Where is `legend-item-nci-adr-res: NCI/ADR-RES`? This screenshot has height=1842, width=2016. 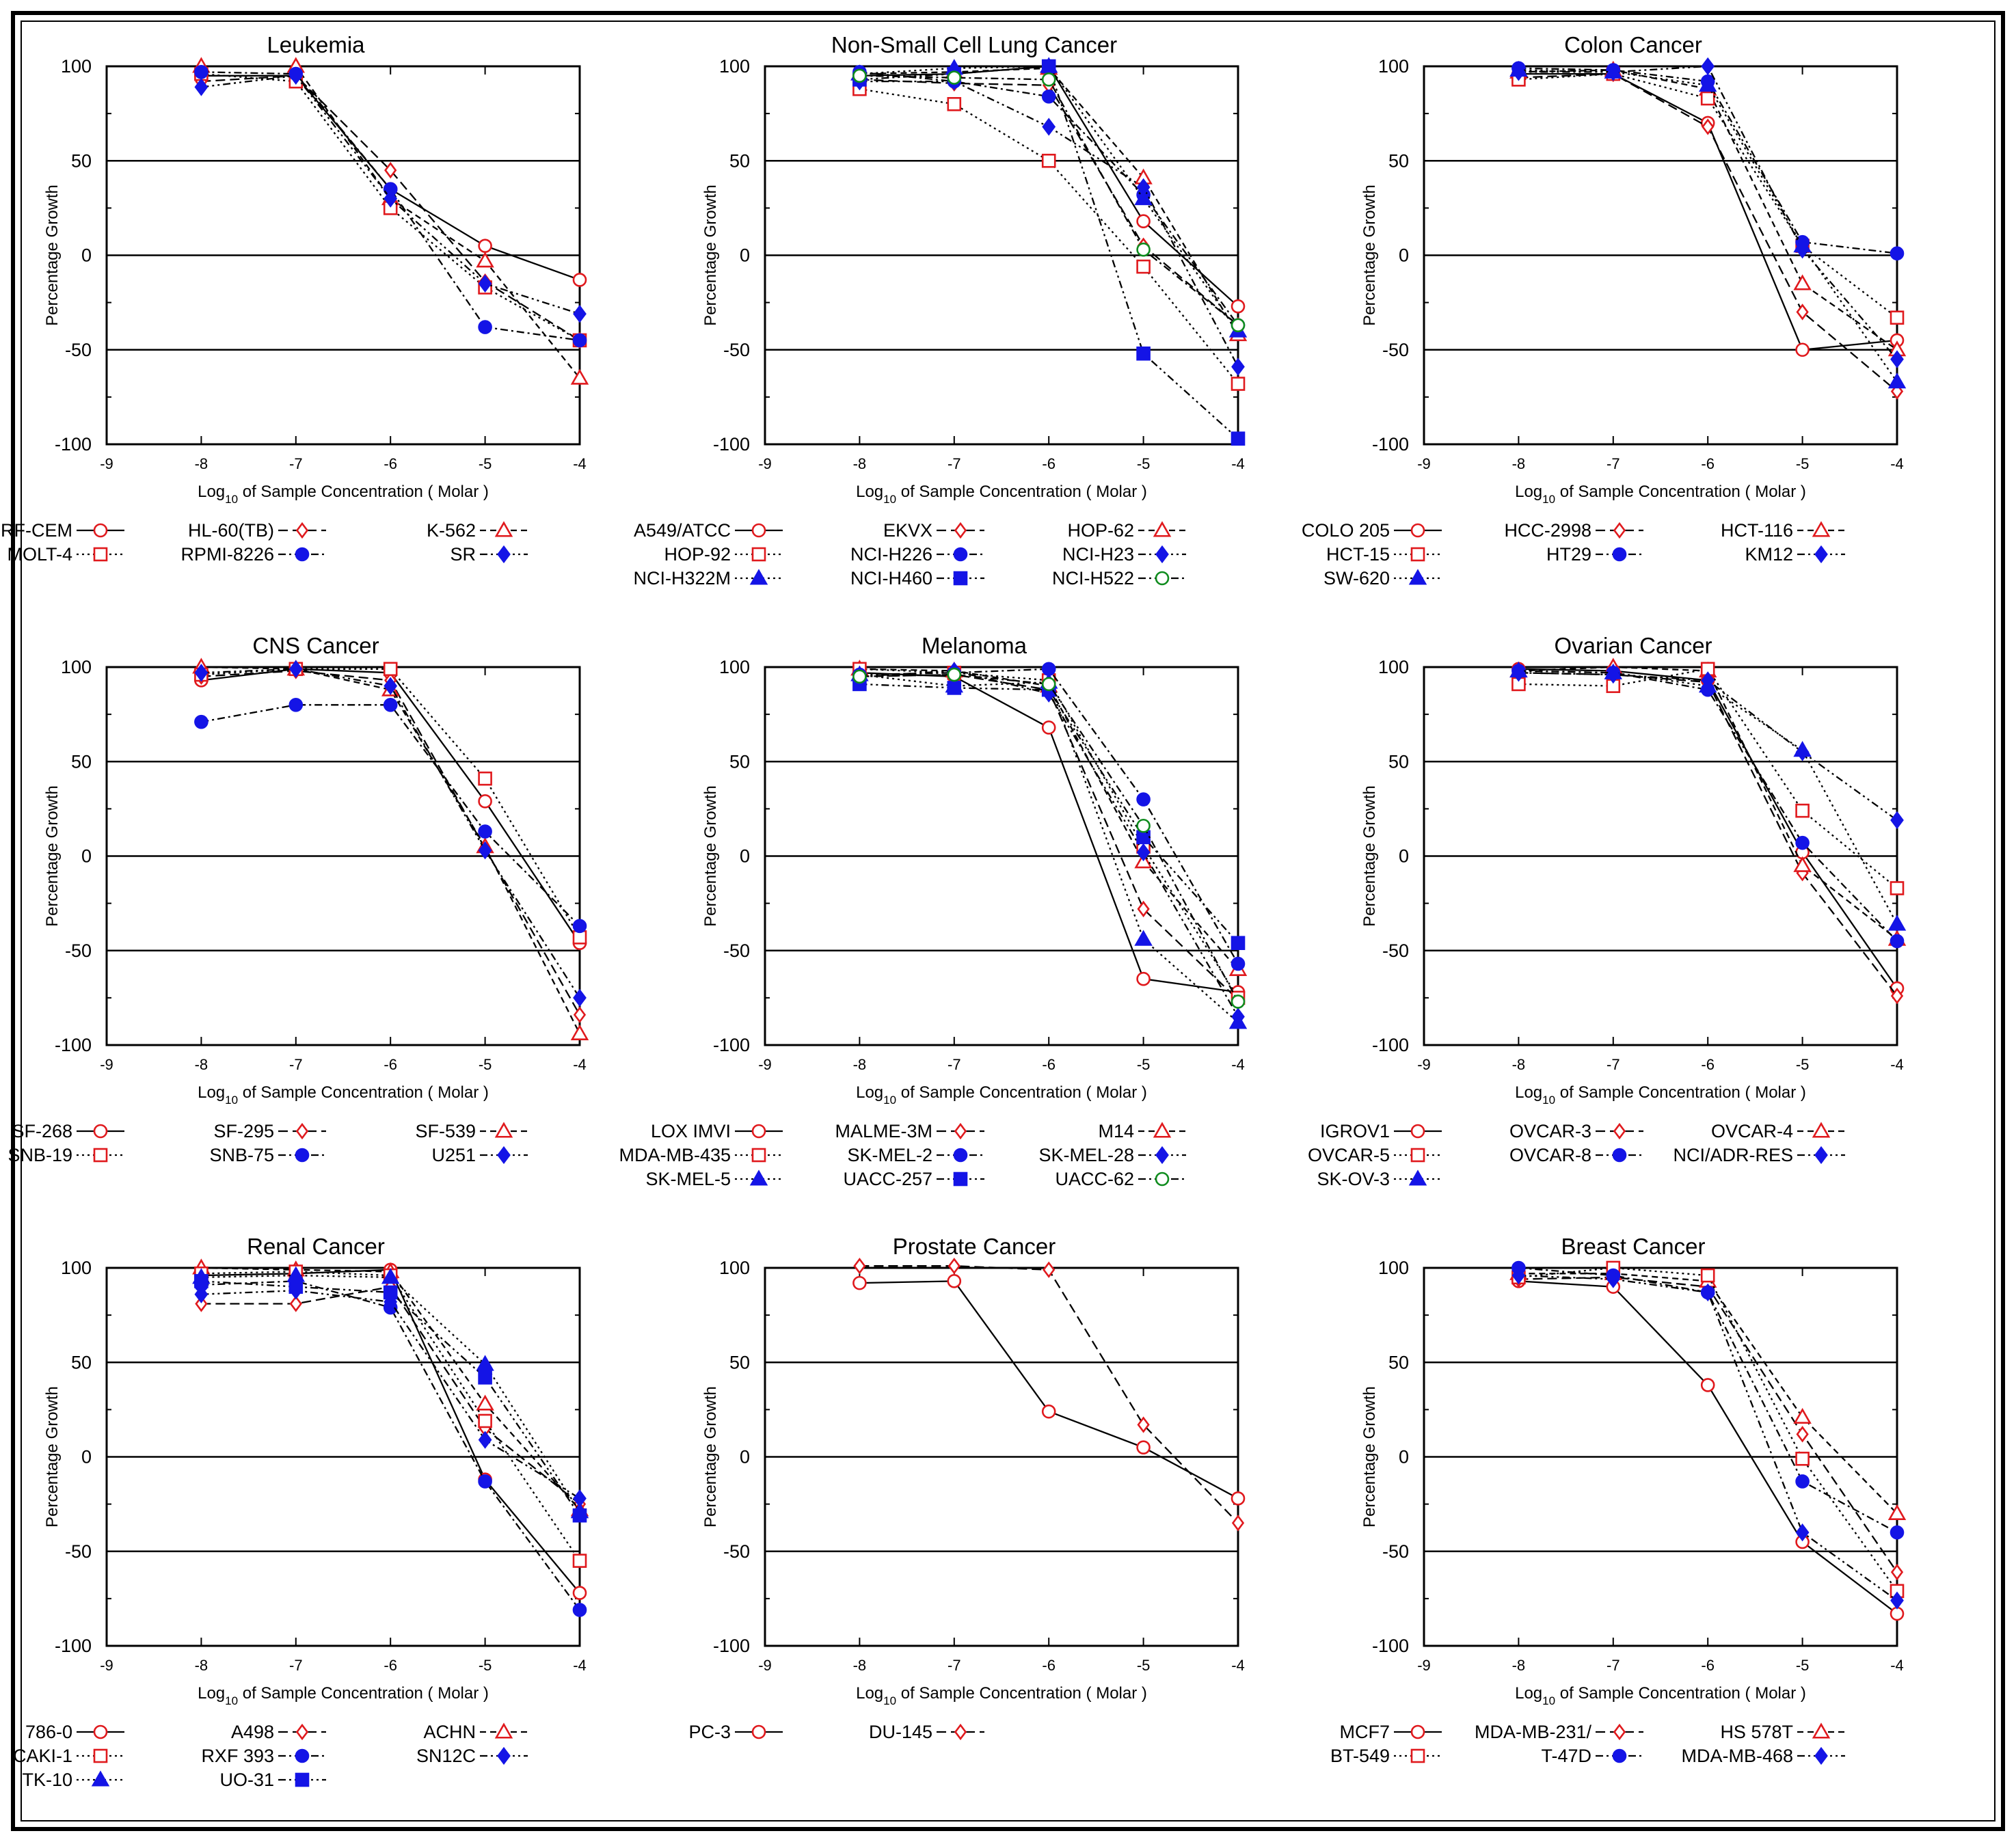 legend-item-nci-adr-res: NCI/ADR-RES is located at coordinates (1759, 1155).